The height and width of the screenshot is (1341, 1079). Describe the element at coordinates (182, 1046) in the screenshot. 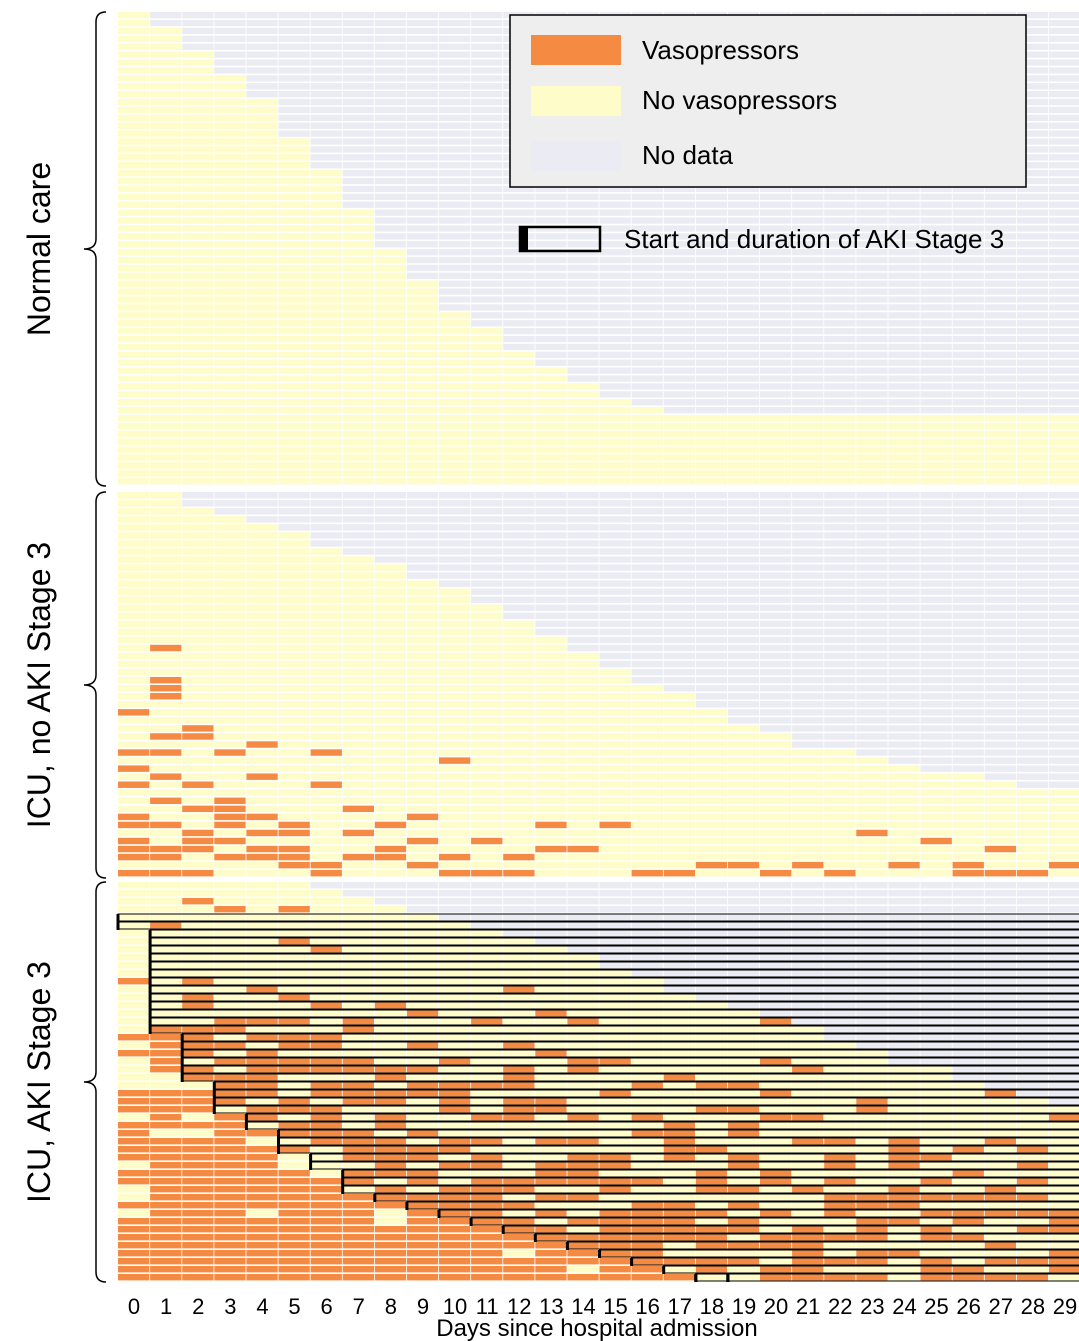

I see `aki-start-marker` at that location.